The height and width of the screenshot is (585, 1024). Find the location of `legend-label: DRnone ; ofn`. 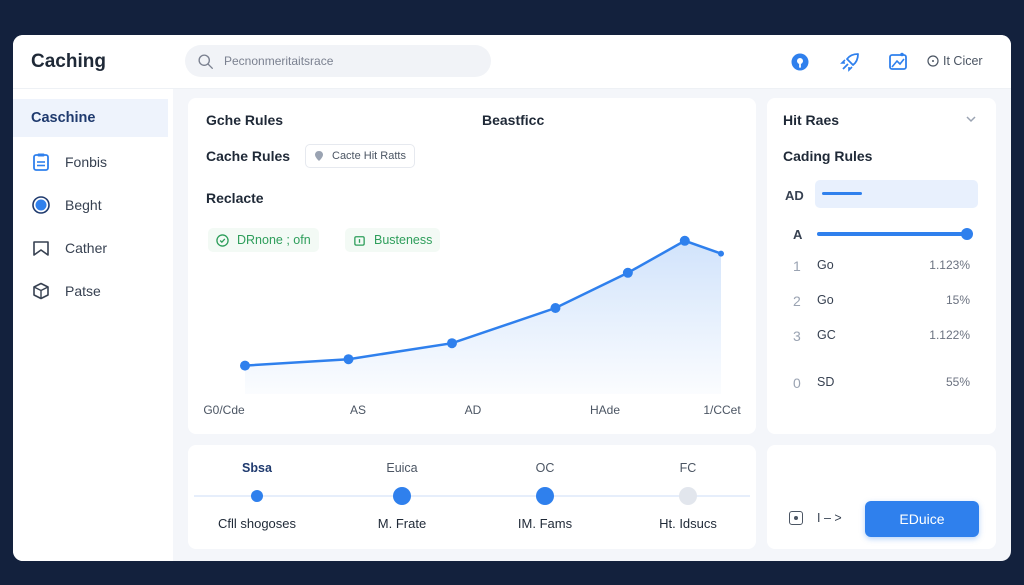

legend-label: DRnone ; ofn is located at coordinates (274, 240).